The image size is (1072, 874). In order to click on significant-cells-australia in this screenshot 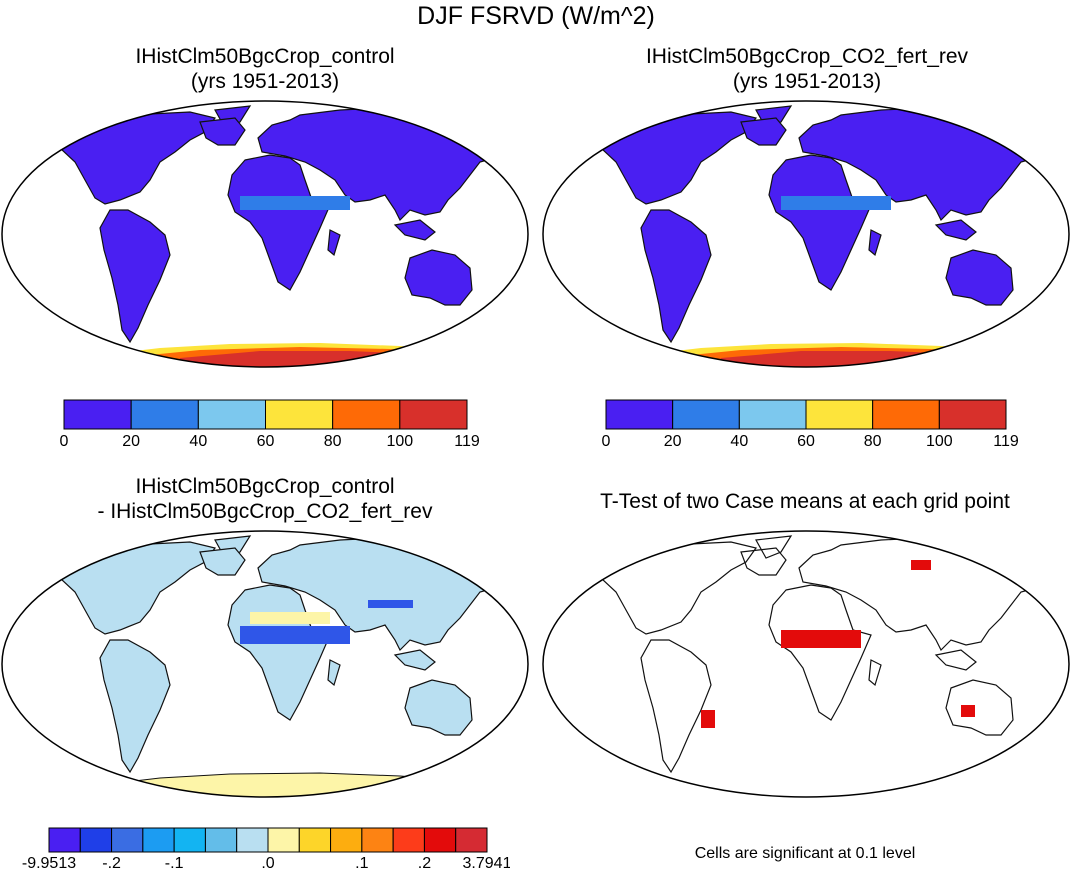, I will do `click(968, 711)`.